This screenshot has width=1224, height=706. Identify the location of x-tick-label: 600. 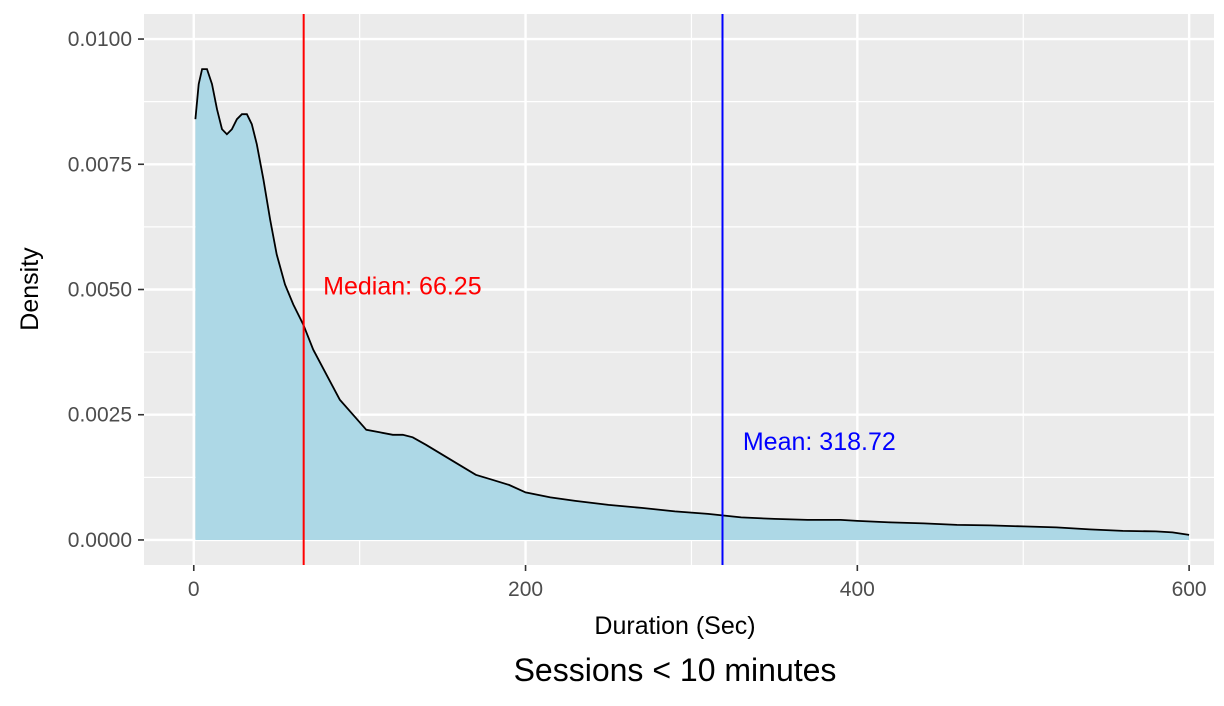
(1189, 589).